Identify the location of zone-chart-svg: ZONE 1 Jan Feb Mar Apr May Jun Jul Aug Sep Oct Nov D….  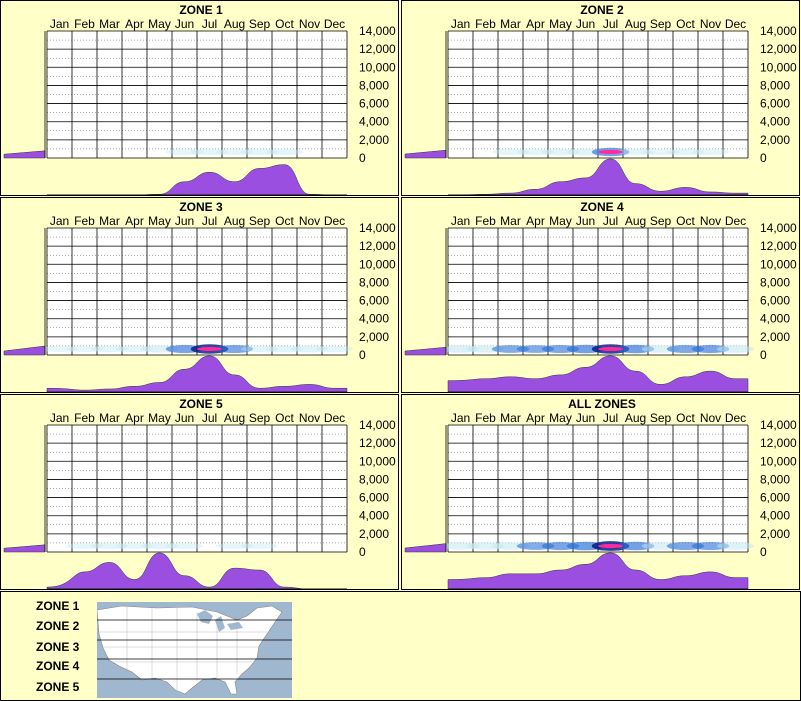
(199, 99).